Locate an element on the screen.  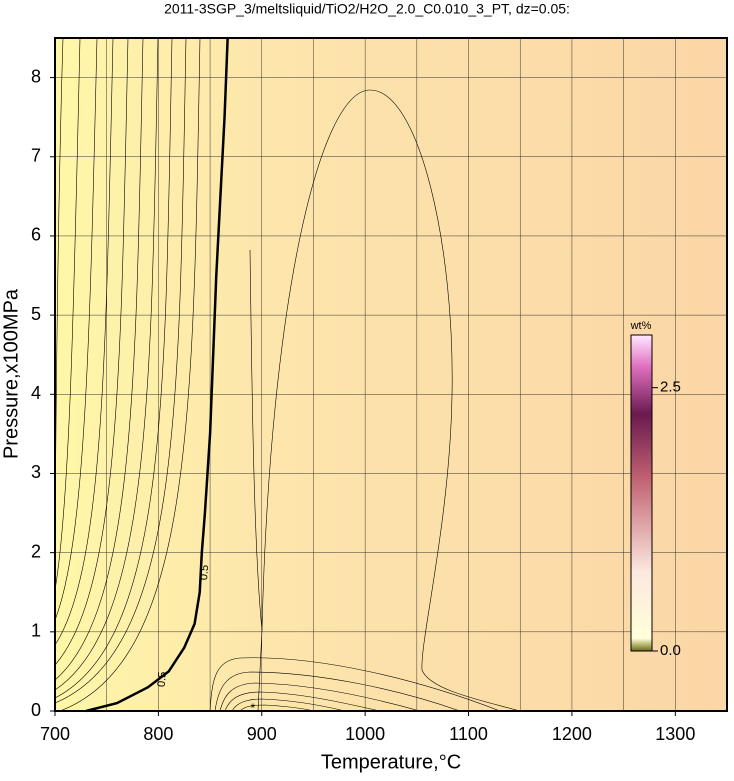
x-tick-label: 1000 is located at coordinates (365, 734).